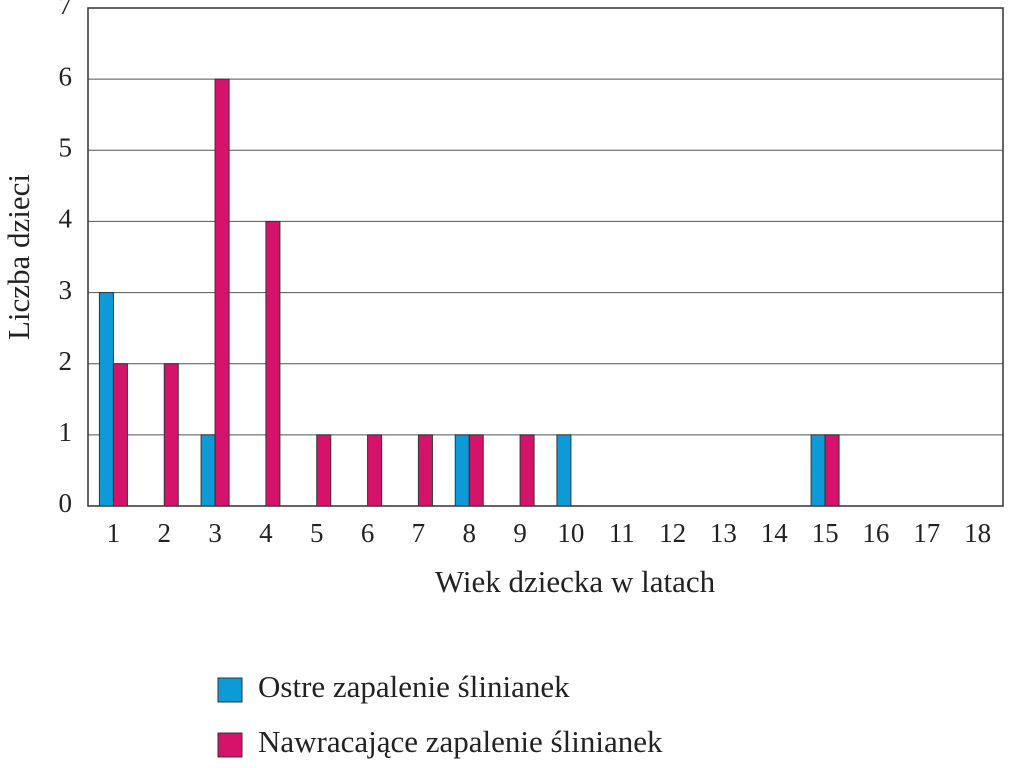  What do you see at coordinates (66, 290) in the screenshot?
I see `y-tick-label: 3` at bounding box center [66, 290].